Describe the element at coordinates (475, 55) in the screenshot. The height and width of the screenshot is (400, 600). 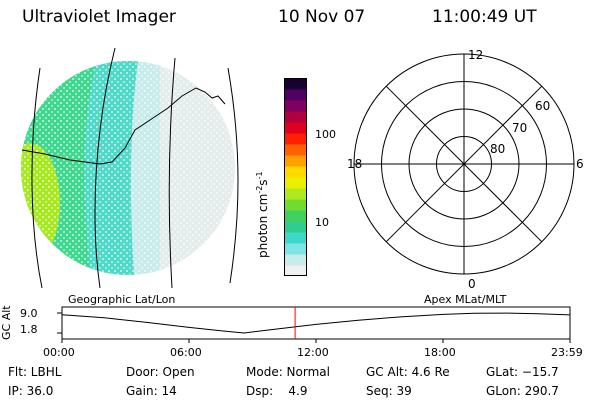
I see `mlt-label-top: 12` at that location.